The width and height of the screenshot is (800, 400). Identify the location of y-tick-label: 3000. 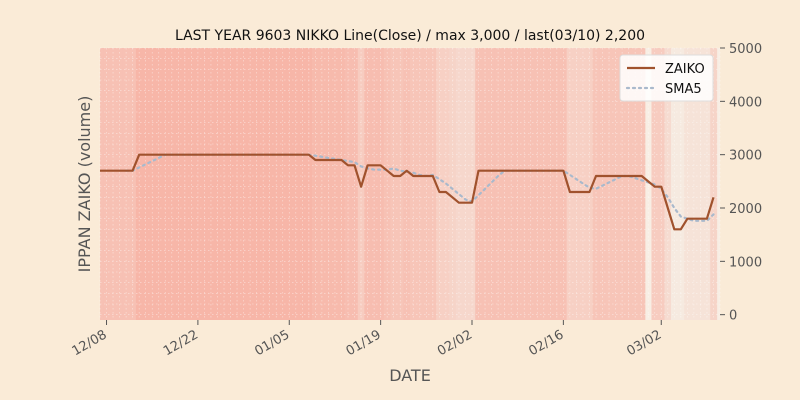
(745, 156).